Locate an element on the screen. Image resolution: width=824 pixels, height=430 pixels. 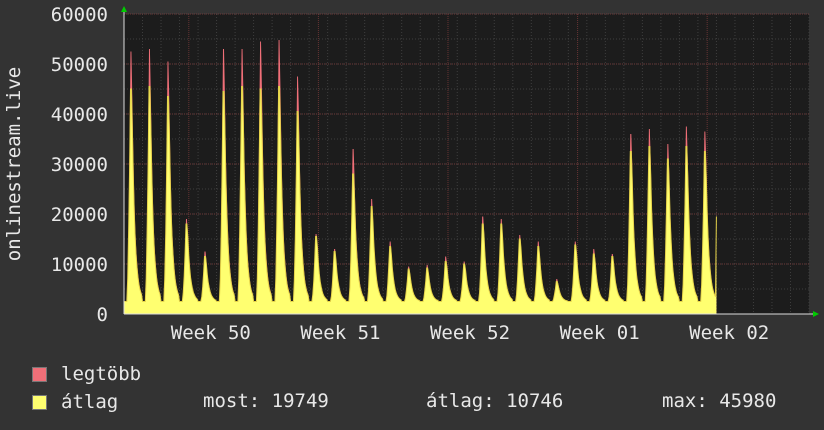
y-axis-arrow is located at coordinates (124, 9).